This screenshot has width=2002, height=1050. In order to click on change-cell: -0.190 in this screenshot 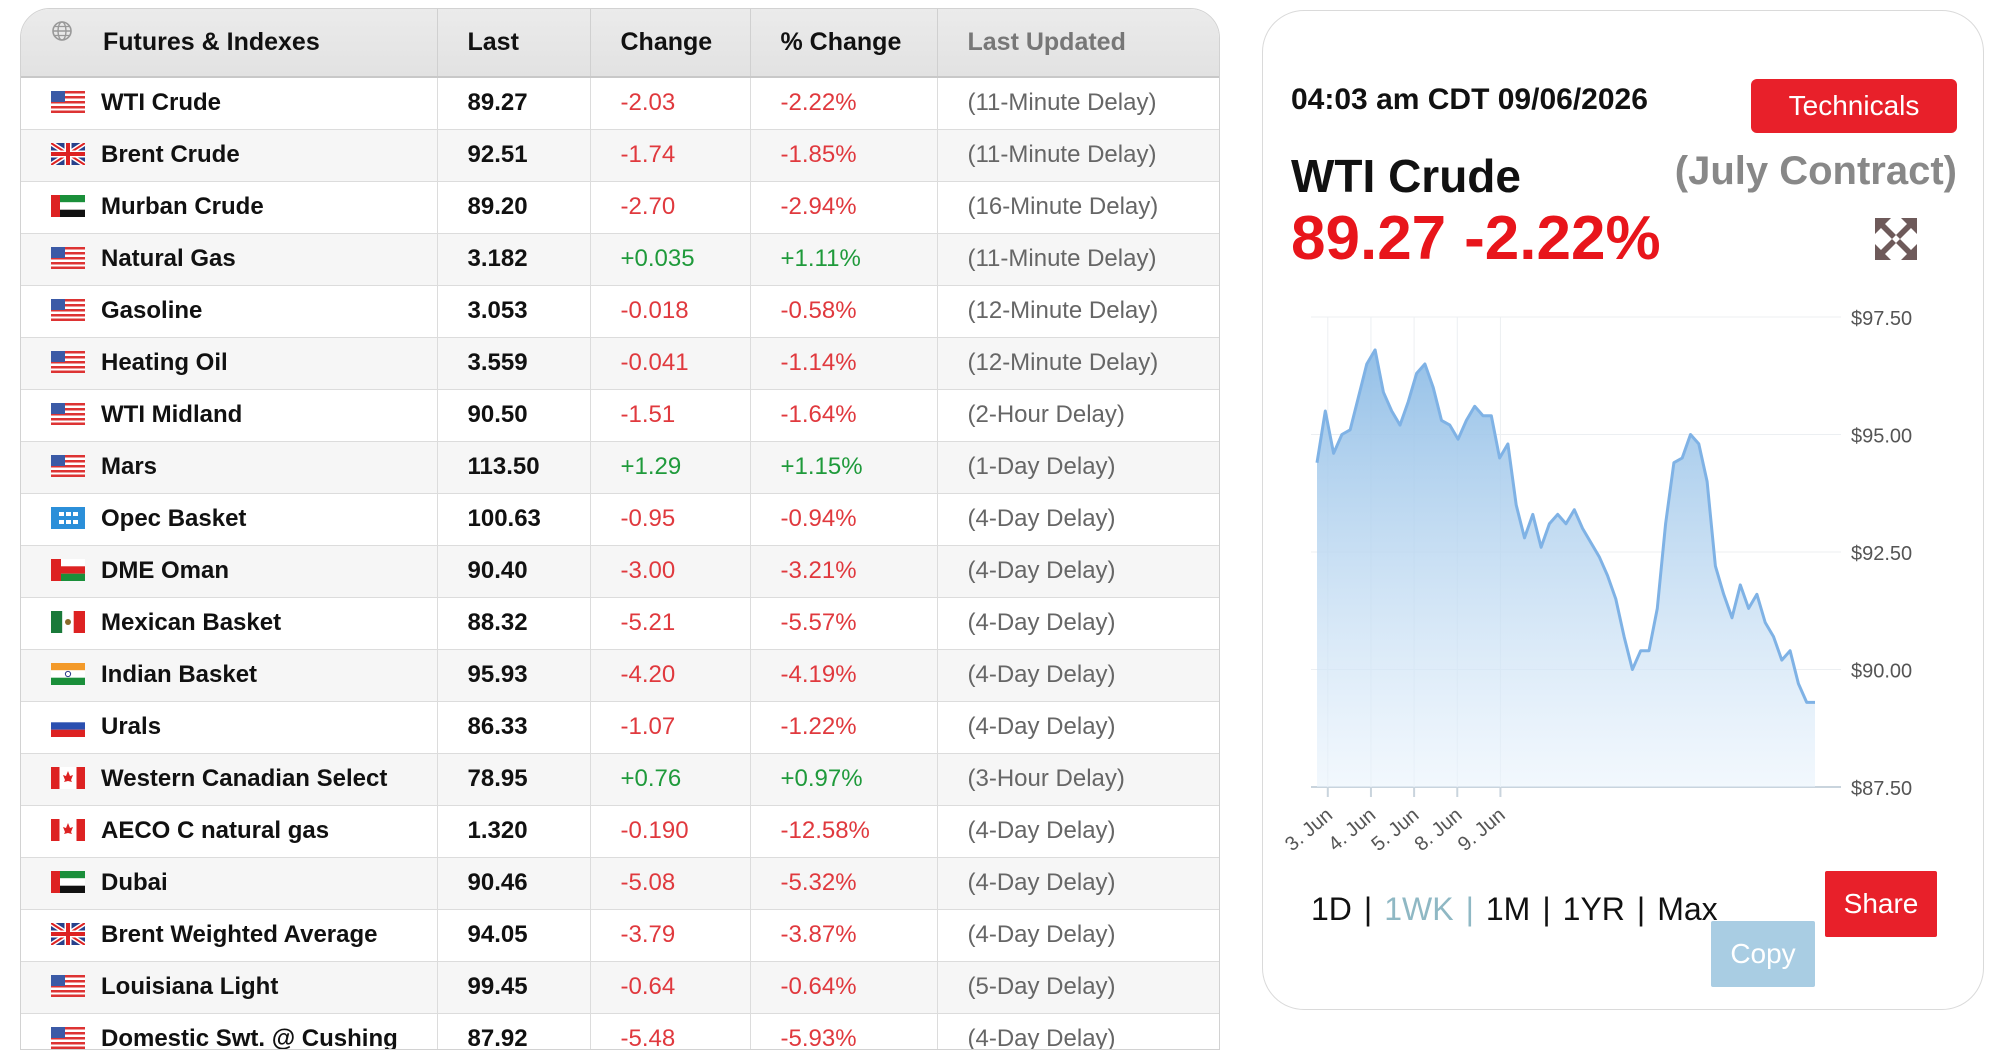, I will do `click(670, 831)`.